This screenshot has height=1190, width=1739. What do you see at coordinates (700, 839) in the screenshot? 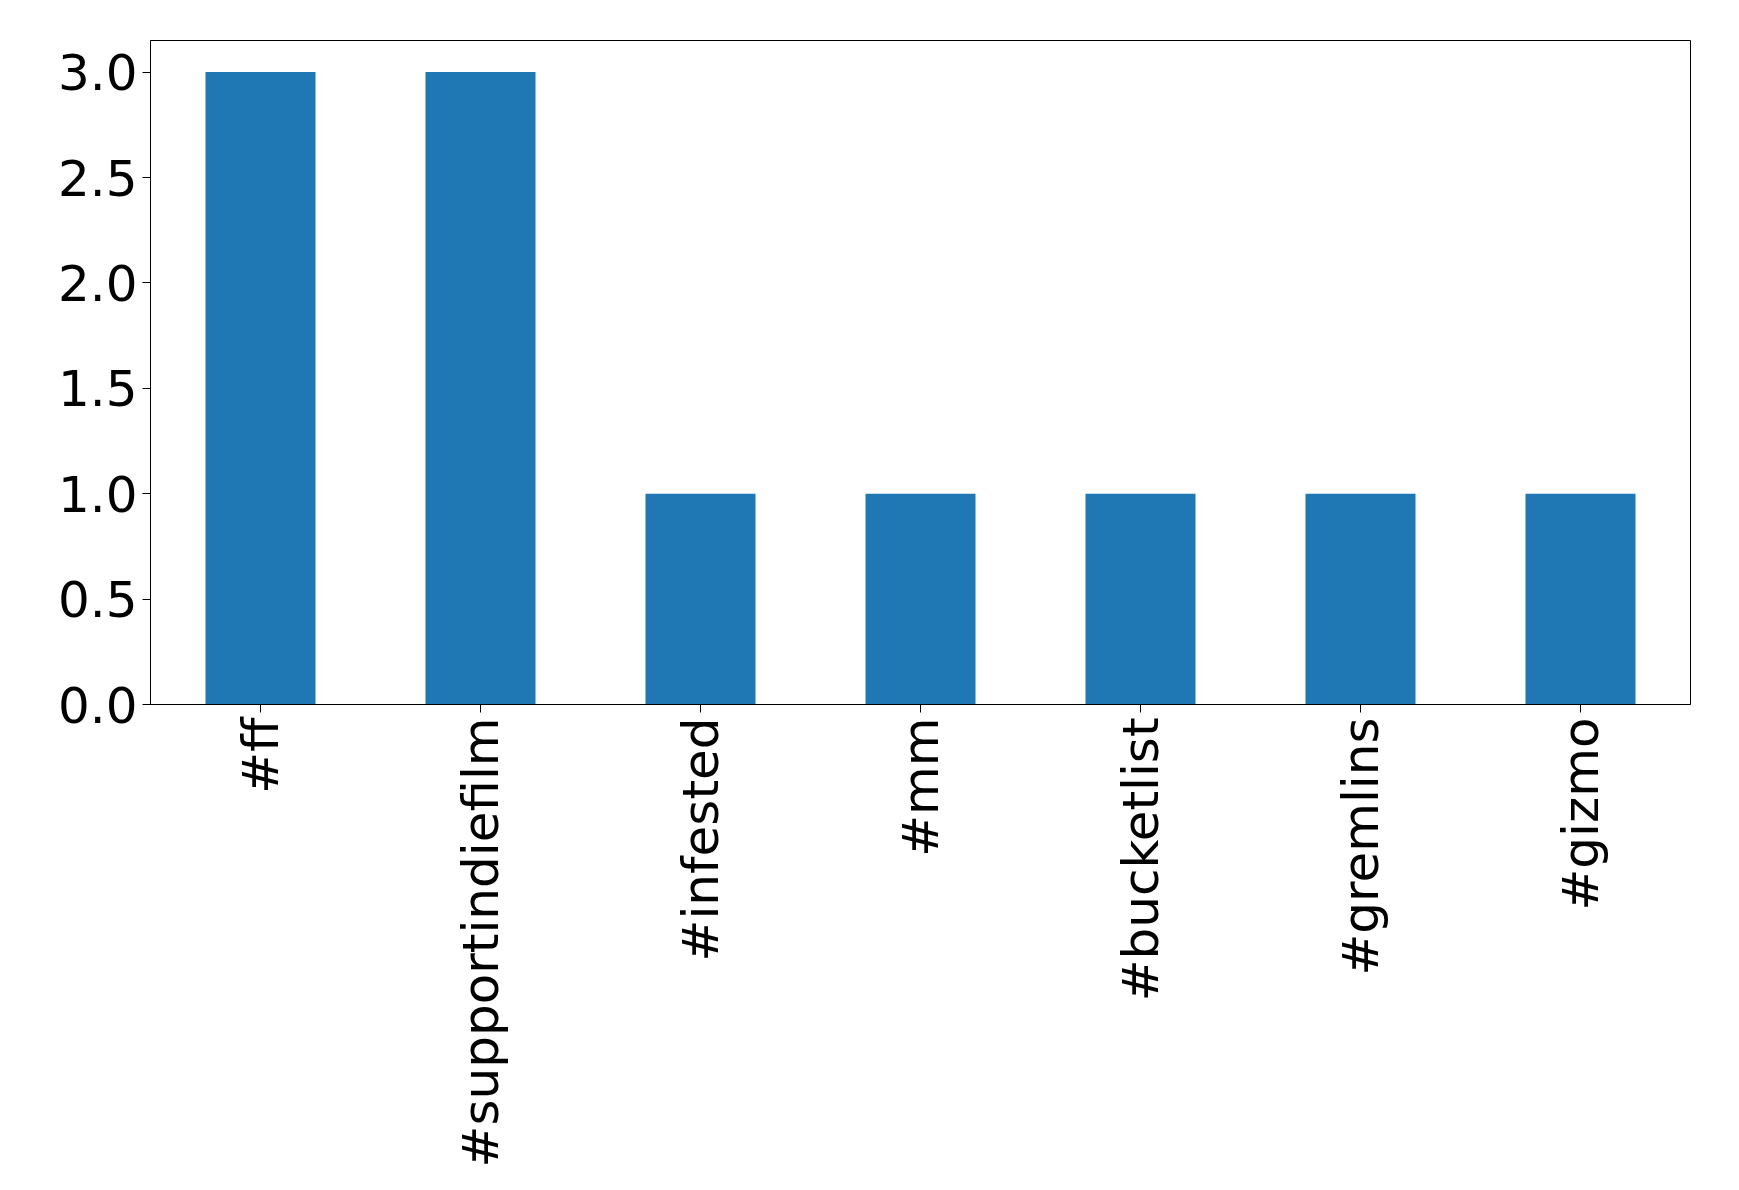
I see `x-tick-label: #infested` at bounding box center [700, 839].